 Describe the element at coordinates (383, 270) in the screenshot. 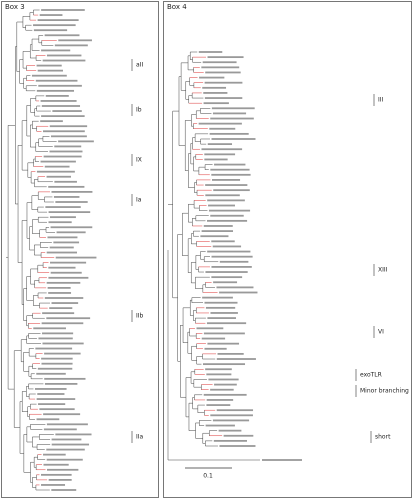

I see `clade-label: XIII` at that location.